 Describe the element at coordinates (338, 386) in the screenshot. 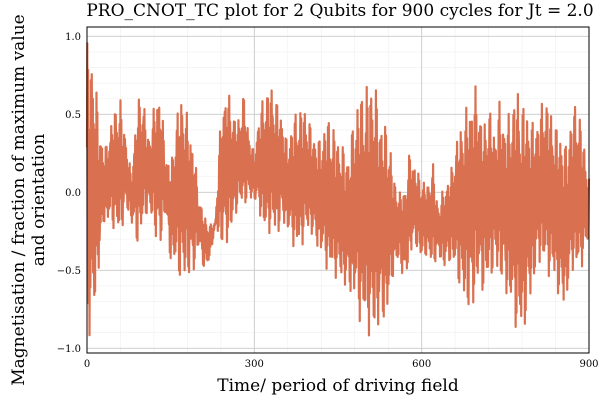

I see `x-axis-label: Time/ period of driving field` at that location.